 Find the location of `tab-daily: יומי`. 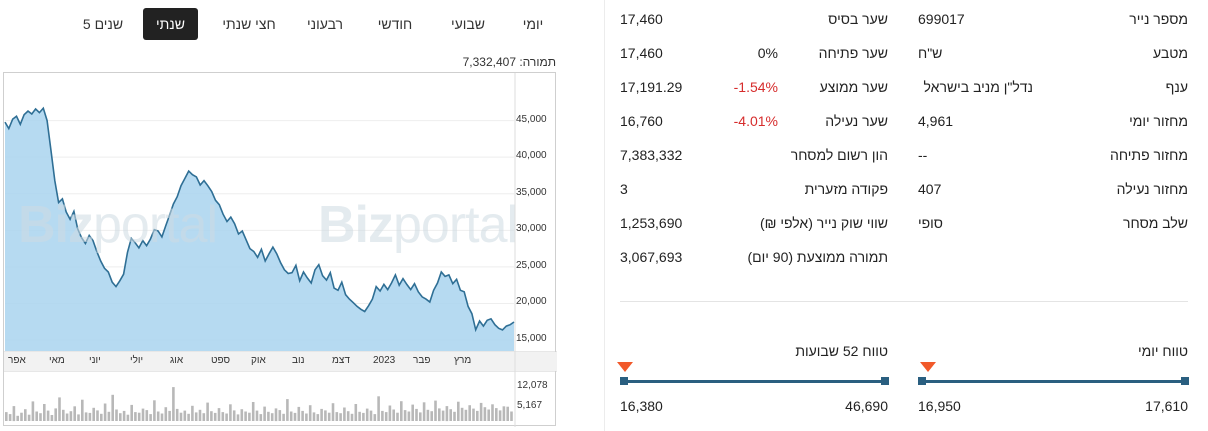

tab-daily: יומי is located at coordinates (533, 24).